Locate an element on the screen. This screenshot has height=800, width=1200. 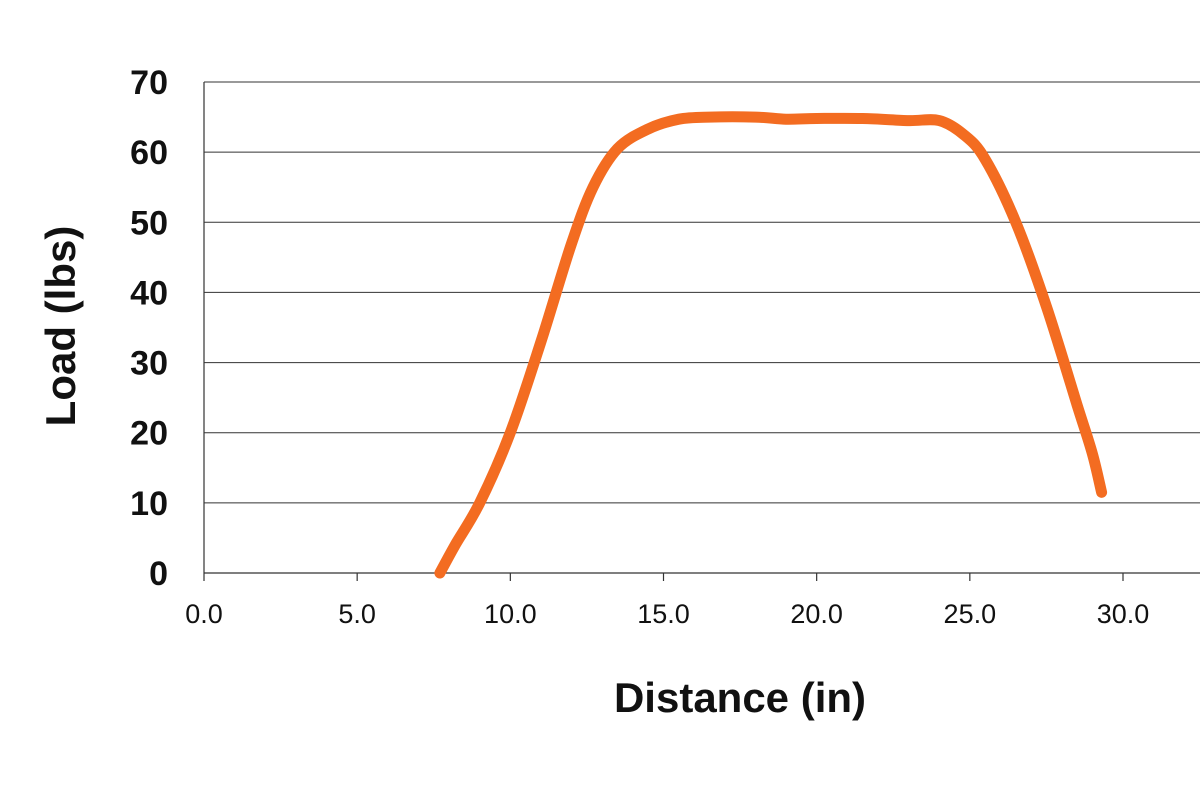
y-tick-label: 20 is located at coordinates (149, 434).